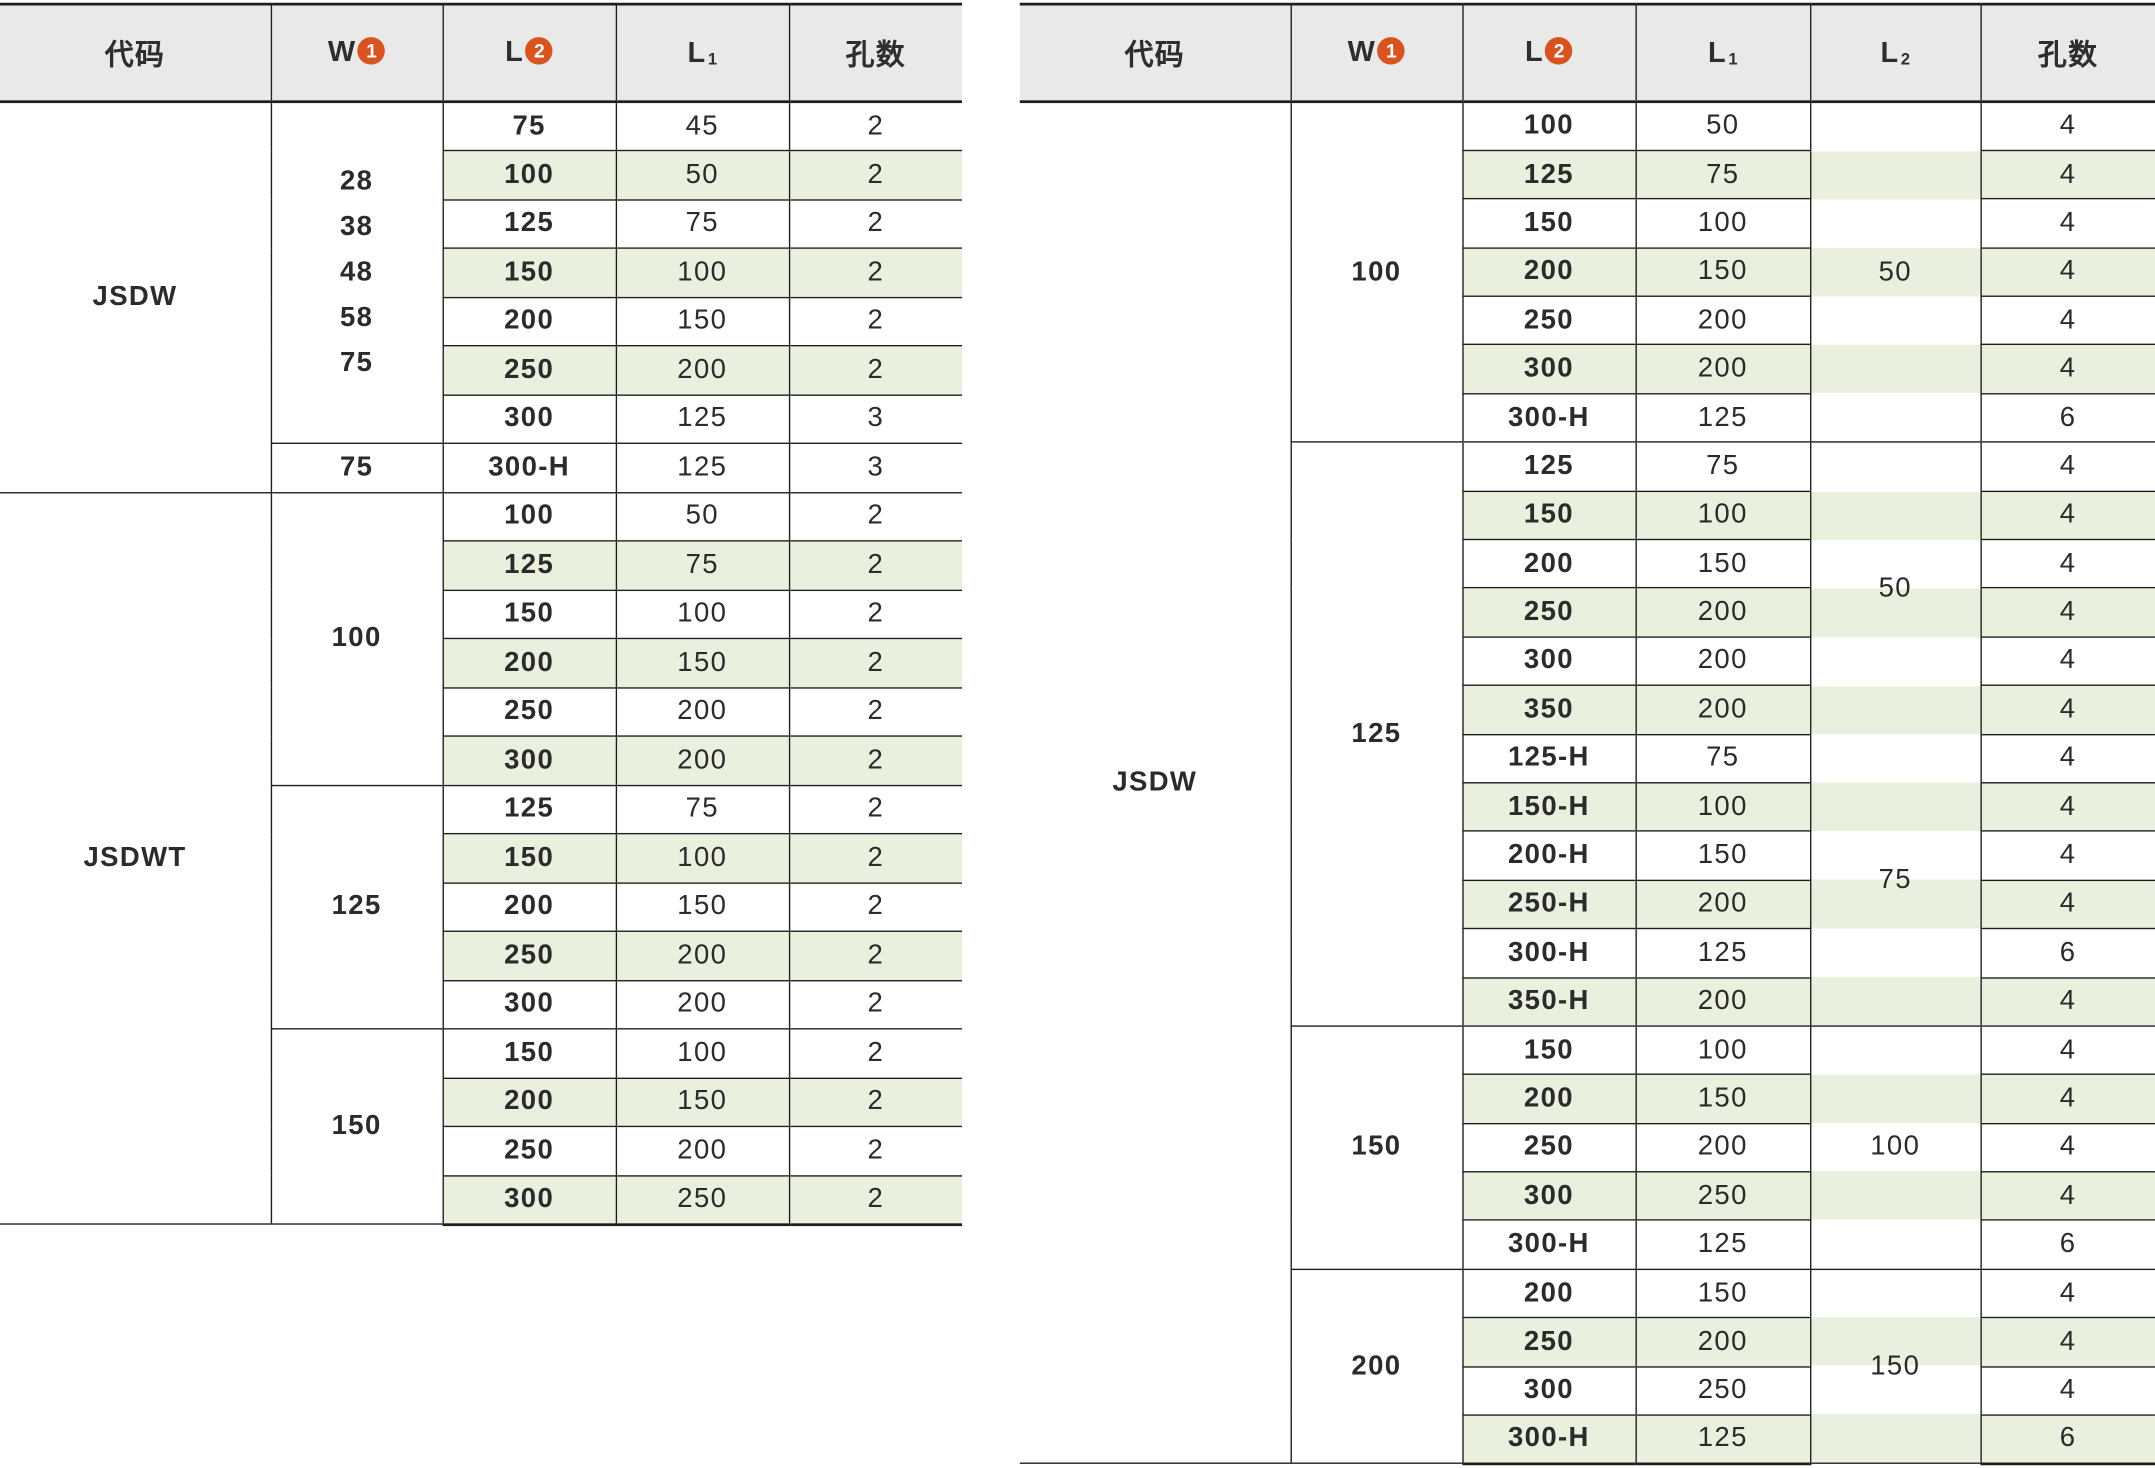 Image resolution: width=2155 pixels, height=1468 pixels. I want to click on table-row: 150 150 100 100 4, so click(1587, 1147).